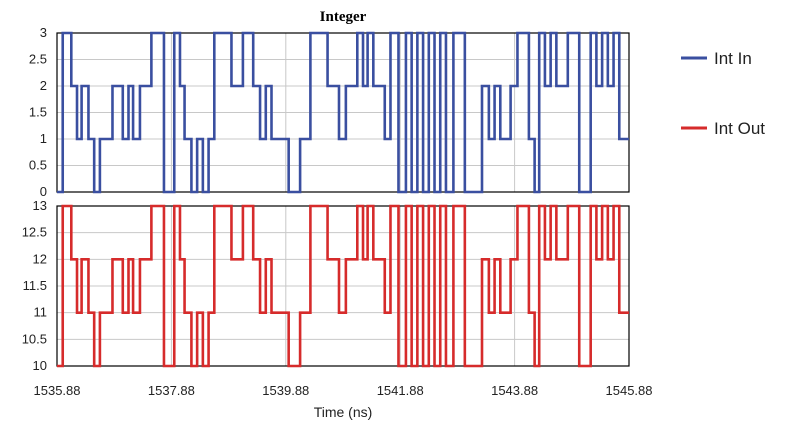 This screenshot has width=800, height=435. What do you see at coordinates (43, 138) in the screenshot?
I see `y-tick-label: 1` at bounding box center [43, 138].